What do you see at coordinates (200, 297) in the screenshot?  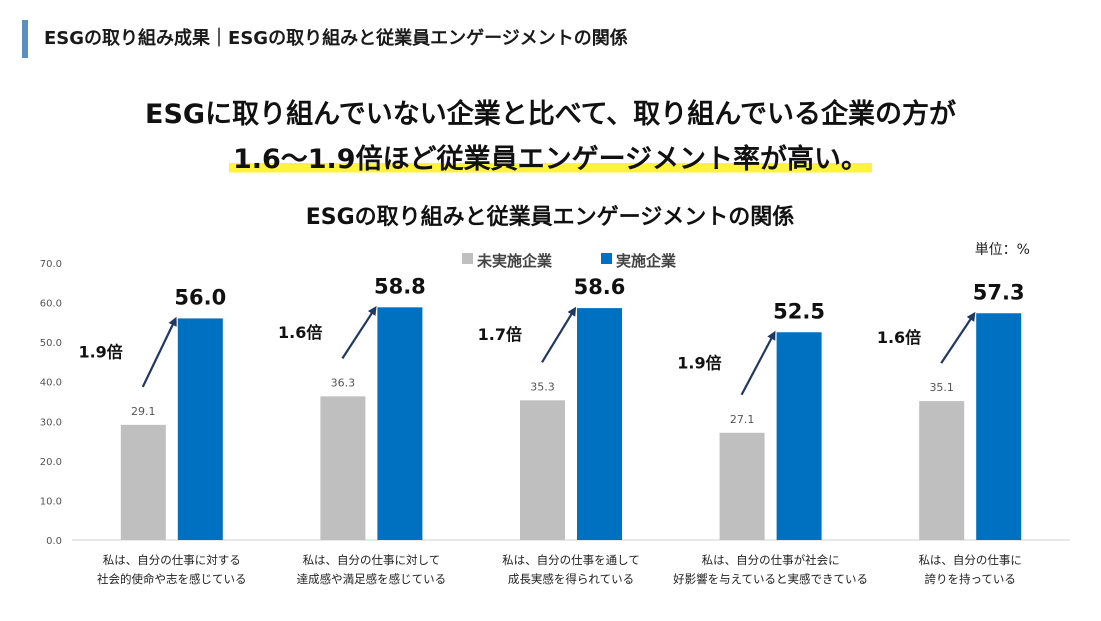 I see `value-label-implemented-1: 56.0` at bounding box center [200, 297].